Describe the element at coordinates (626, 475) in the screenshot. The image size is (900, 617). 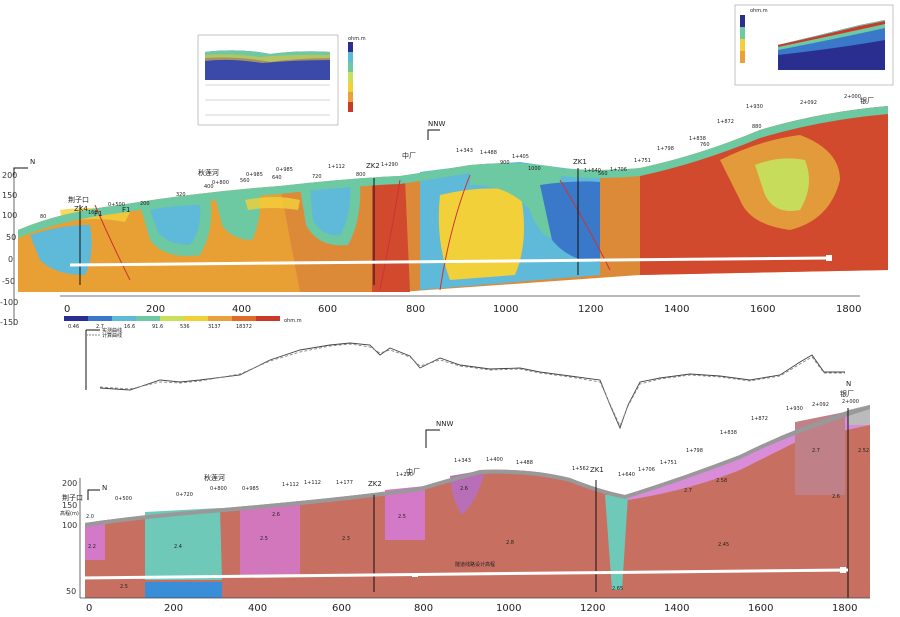
I see `station-label: 1+640` at that location.